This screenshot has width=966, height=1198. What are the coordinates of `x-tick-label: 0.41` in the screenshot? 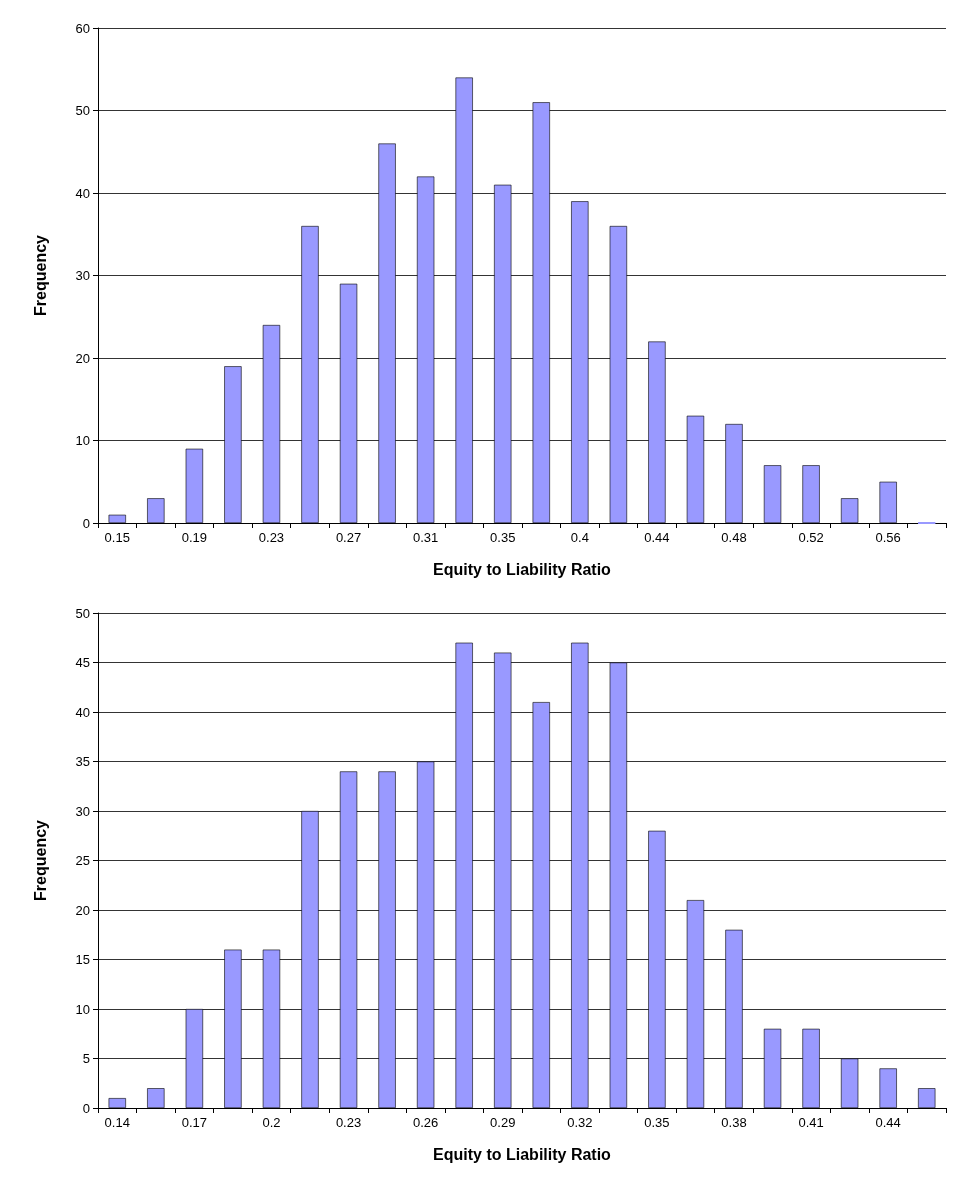 It's located at (811, 1122).